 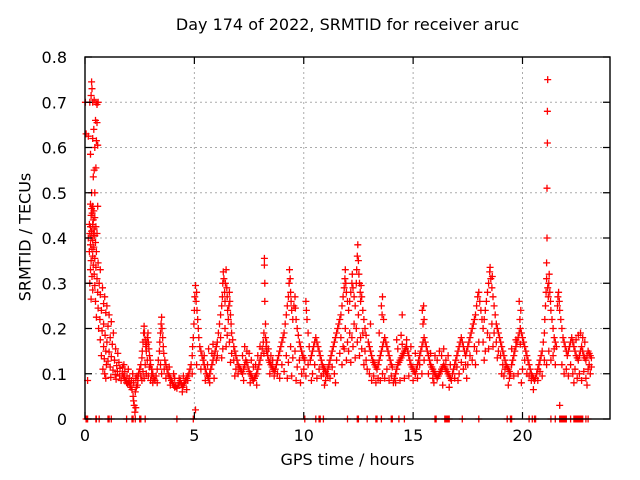 I want to click on y-tick-label: 0.4, so click(x=54, y=238).